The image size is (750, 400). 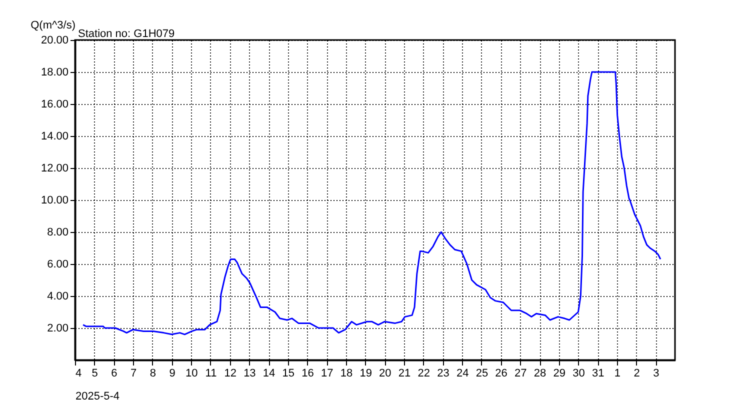 I want to click on y-tick-label: 14.00, so click(x=54, y=136).